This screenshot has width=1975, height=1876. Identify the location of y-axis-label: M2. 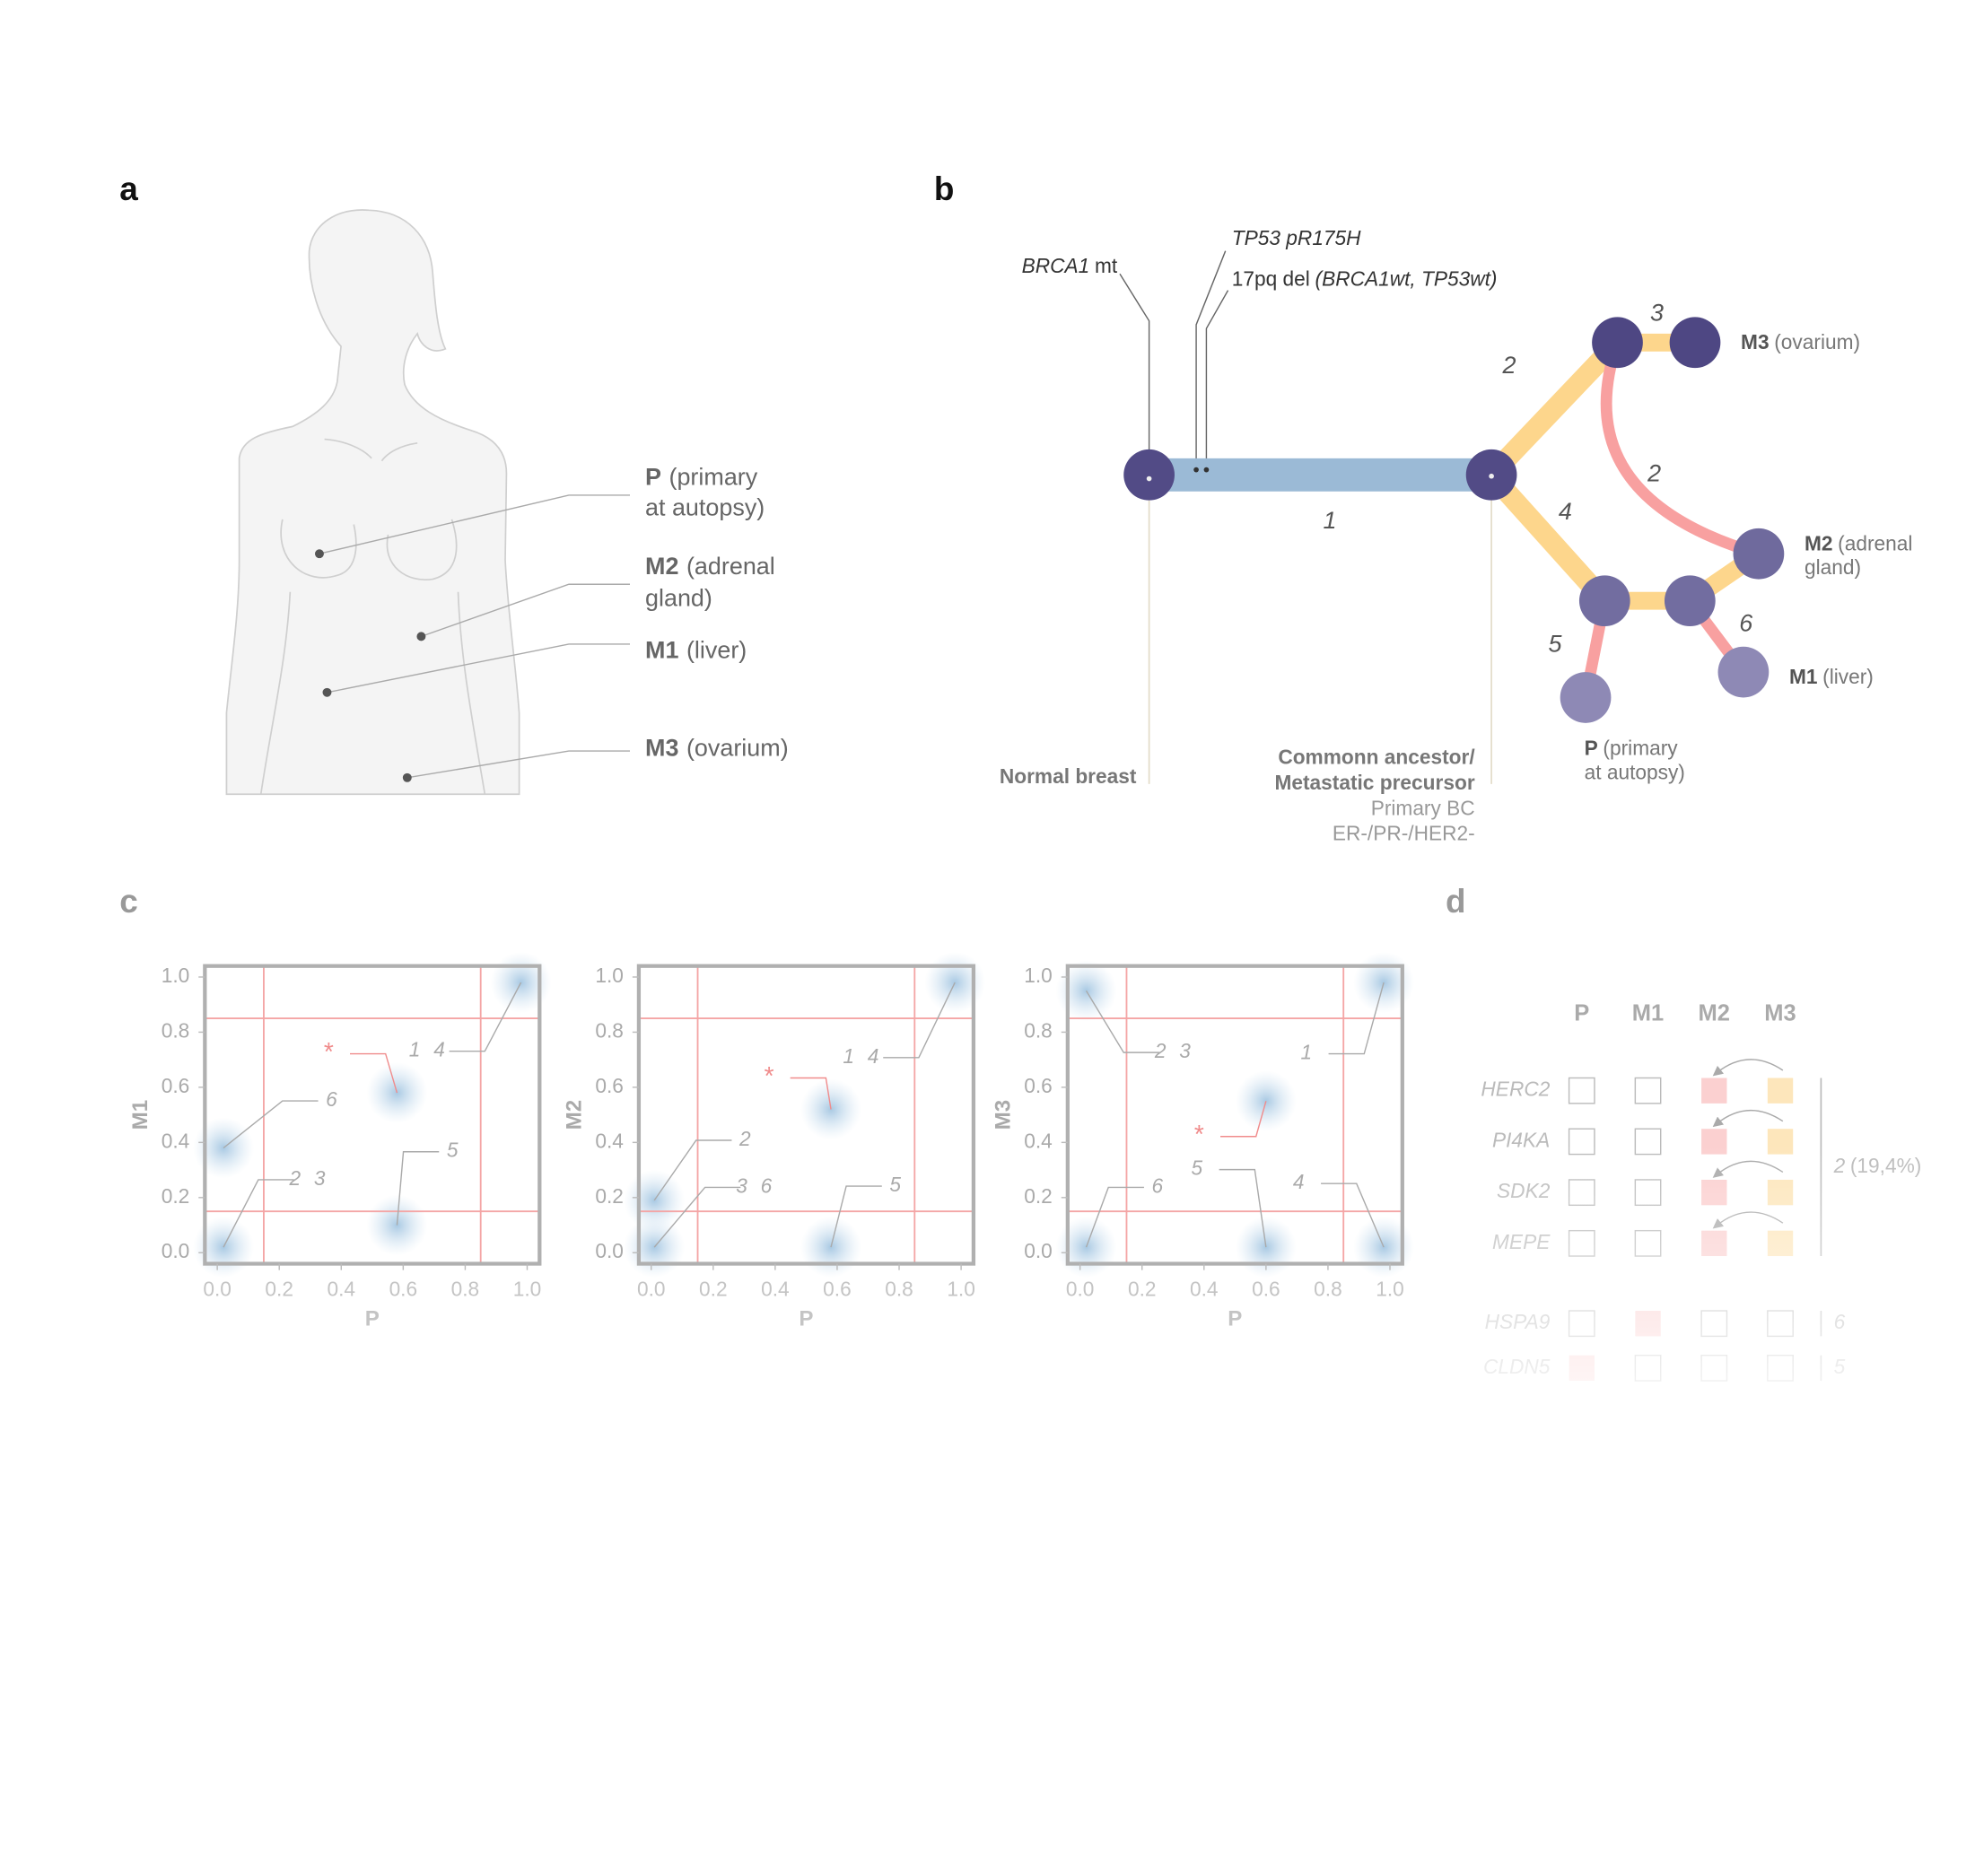
(574, 1115).